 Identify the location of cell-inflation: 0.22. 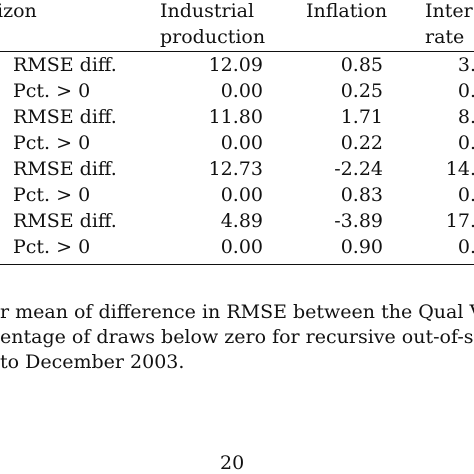
(361, 143).